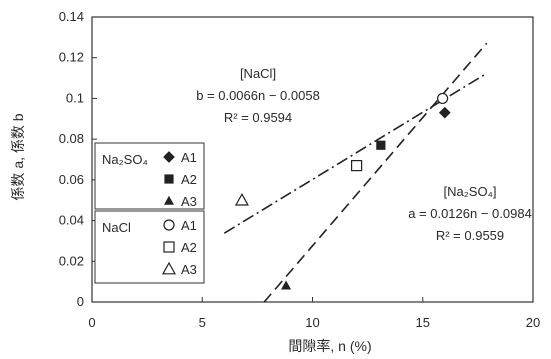 The width and height of the screenshot is (551, 359). I want to click on x-tick-label: 10, so click(312, 322).